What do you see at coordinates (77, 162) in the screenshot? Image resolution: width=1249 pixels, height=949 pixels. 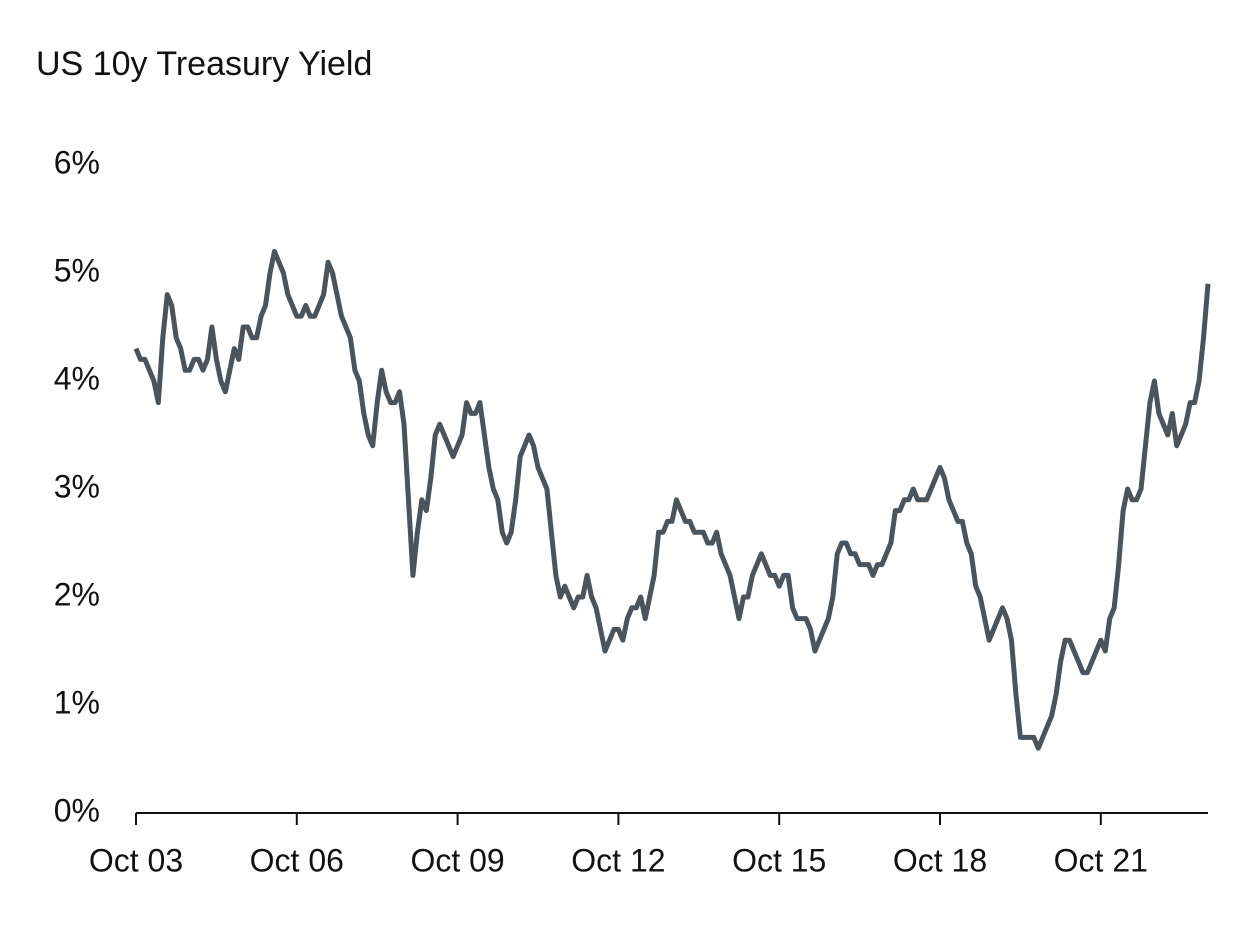 I see `y-tick-label: 6%` at bounding box center [77, 162].